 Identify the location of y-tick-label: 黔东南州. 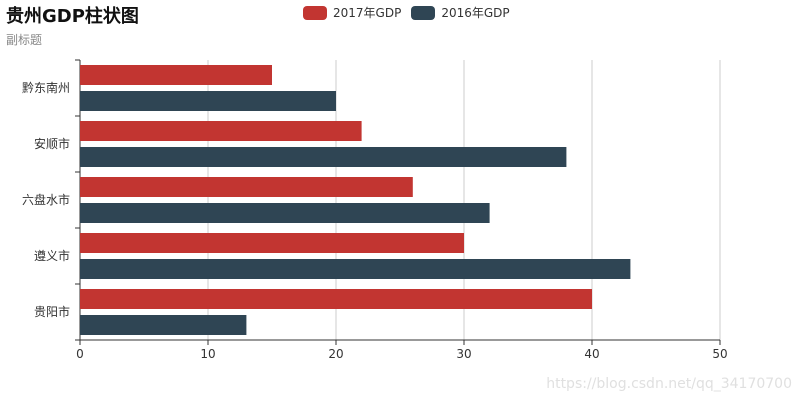
(46, 87).